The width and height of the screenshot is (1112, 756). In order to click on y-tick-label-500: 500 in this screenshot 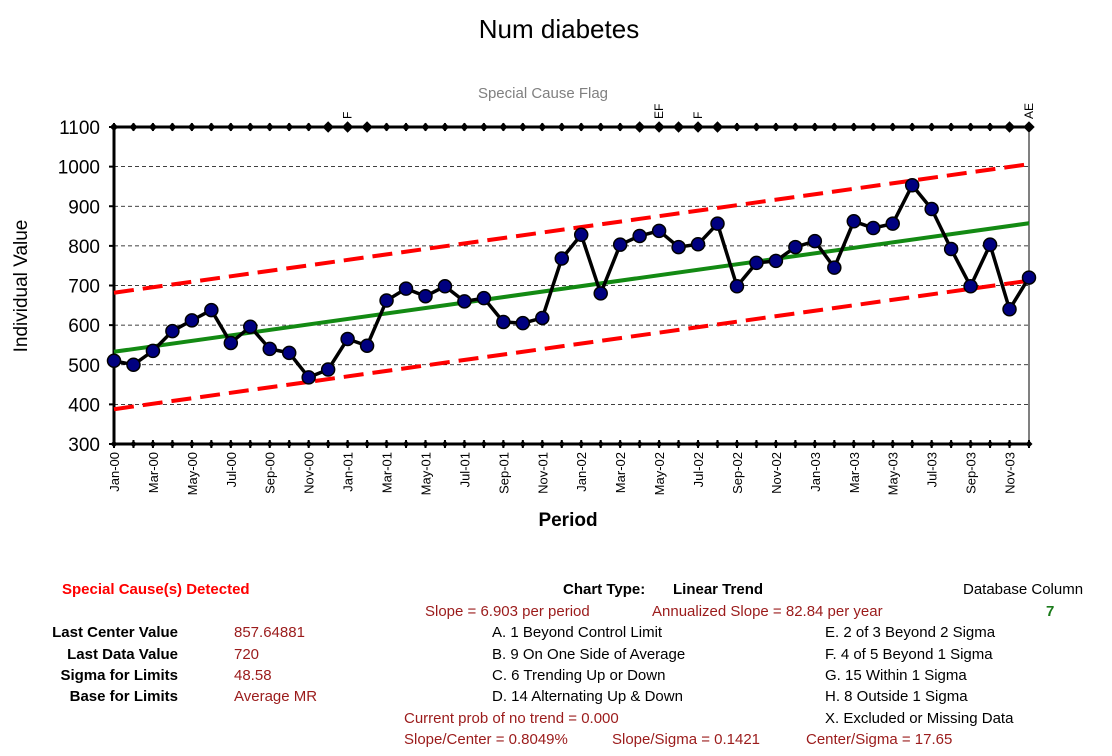, I will do `click(84, 366)`.